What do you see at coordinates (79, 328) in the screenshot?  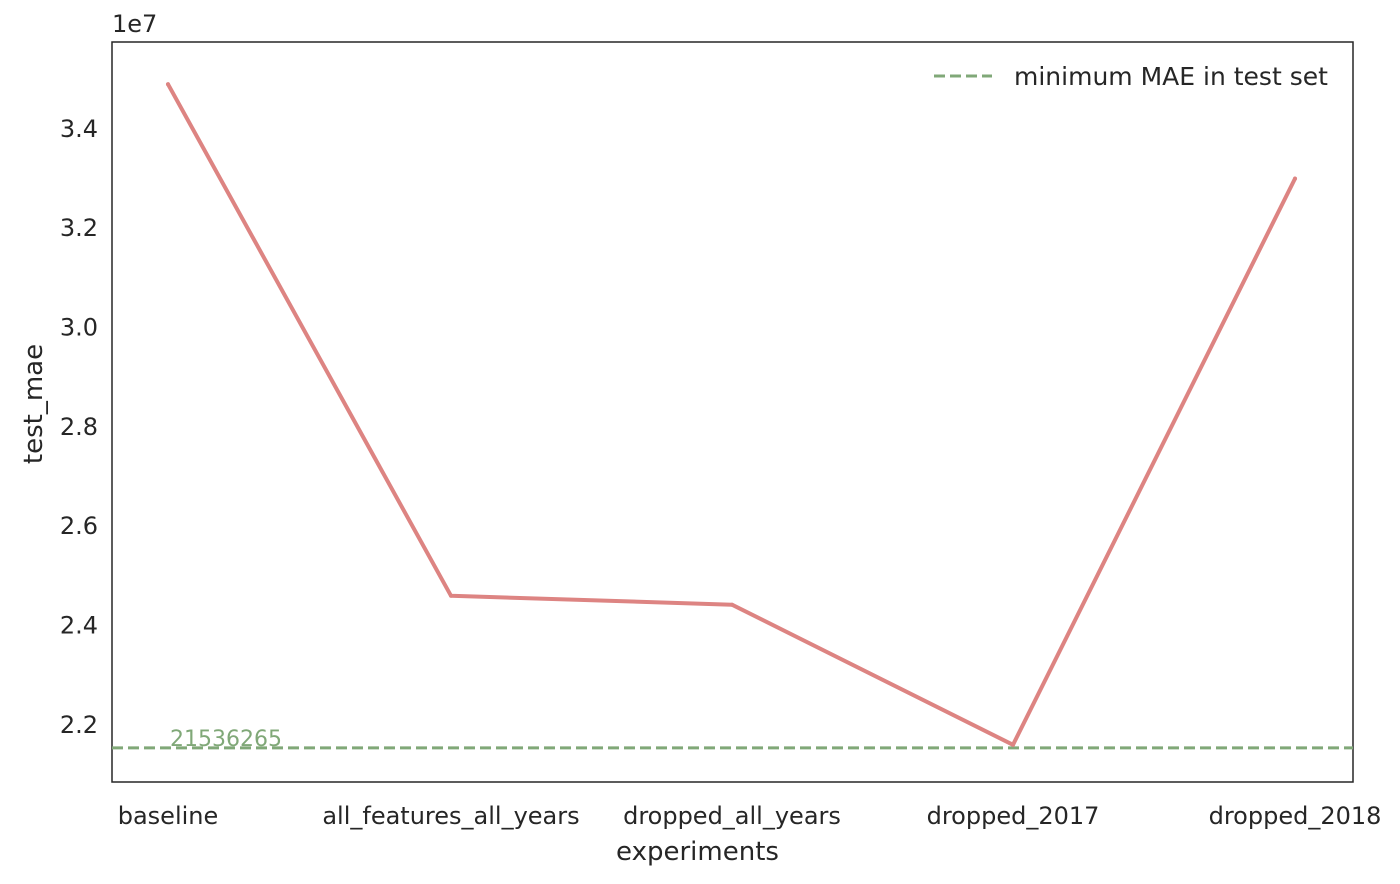 I see `y-tick-label: 3.0` at bounding box center [79, 328].